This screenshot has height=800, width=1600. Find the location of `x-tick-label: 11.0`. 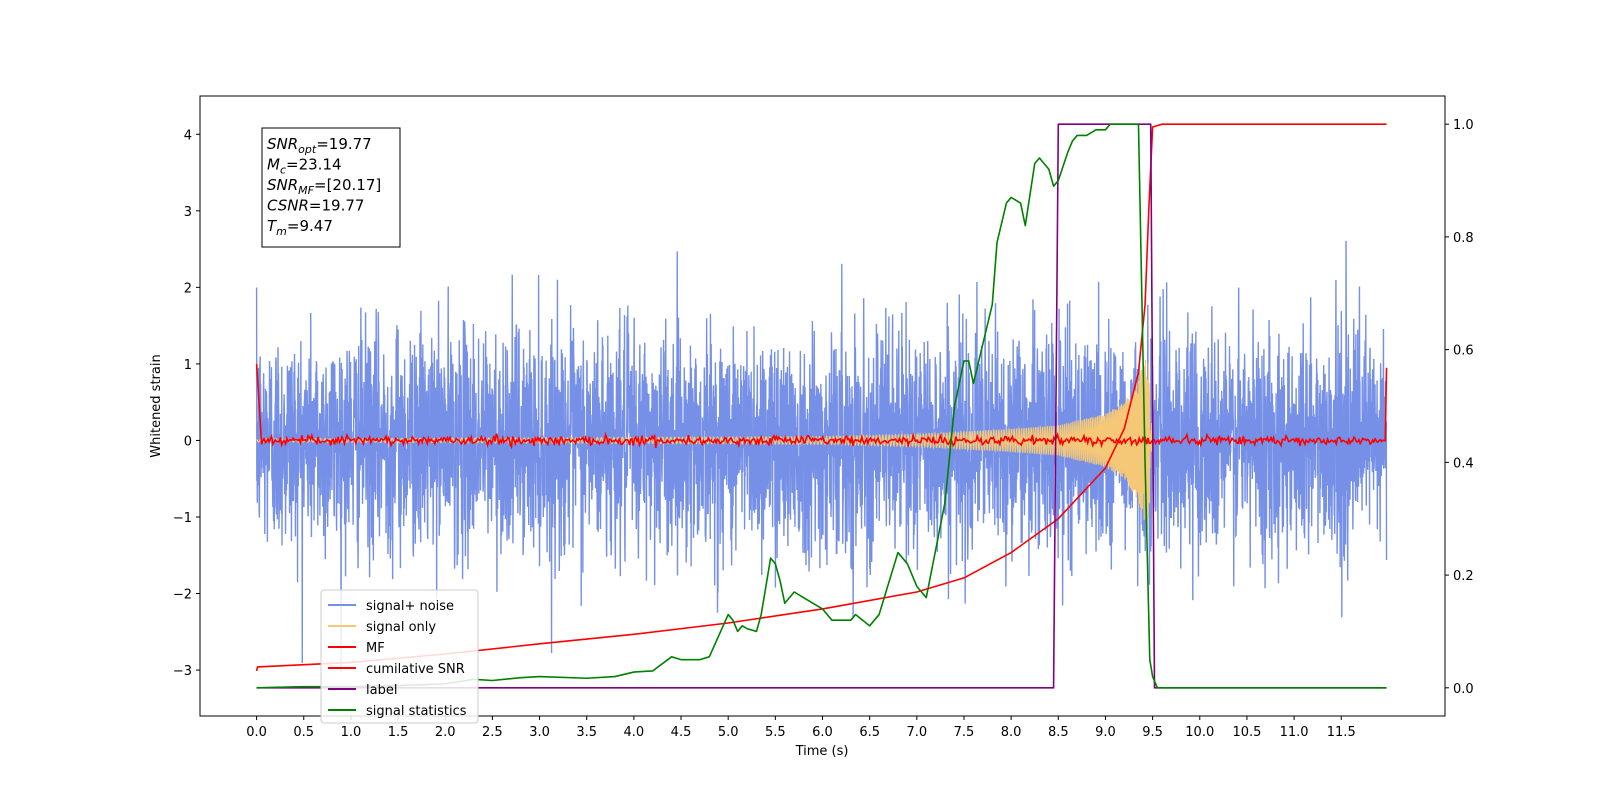

x-tick-label: 11.0 is located at coordinates (1294, 732).